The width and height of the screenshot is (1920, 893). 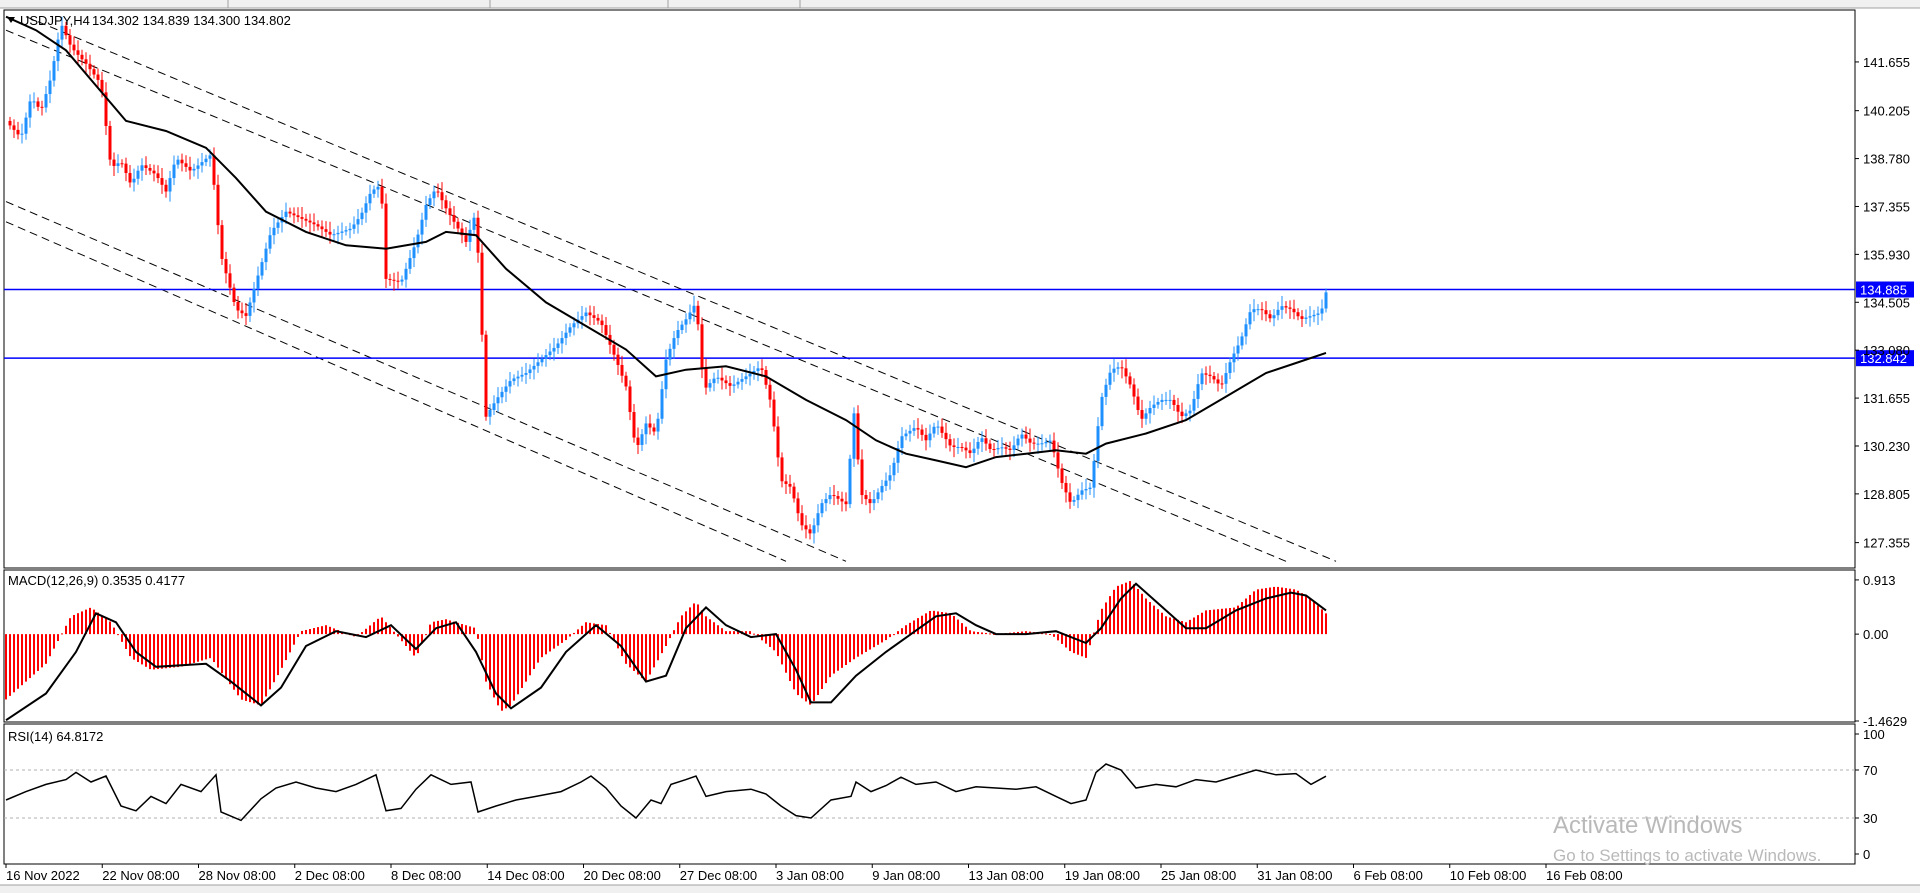 What do you see at coordinates (1886, 254) in the screenshot?
I see `price-tick-label: 135.930` at bounding box center [1886, 254].